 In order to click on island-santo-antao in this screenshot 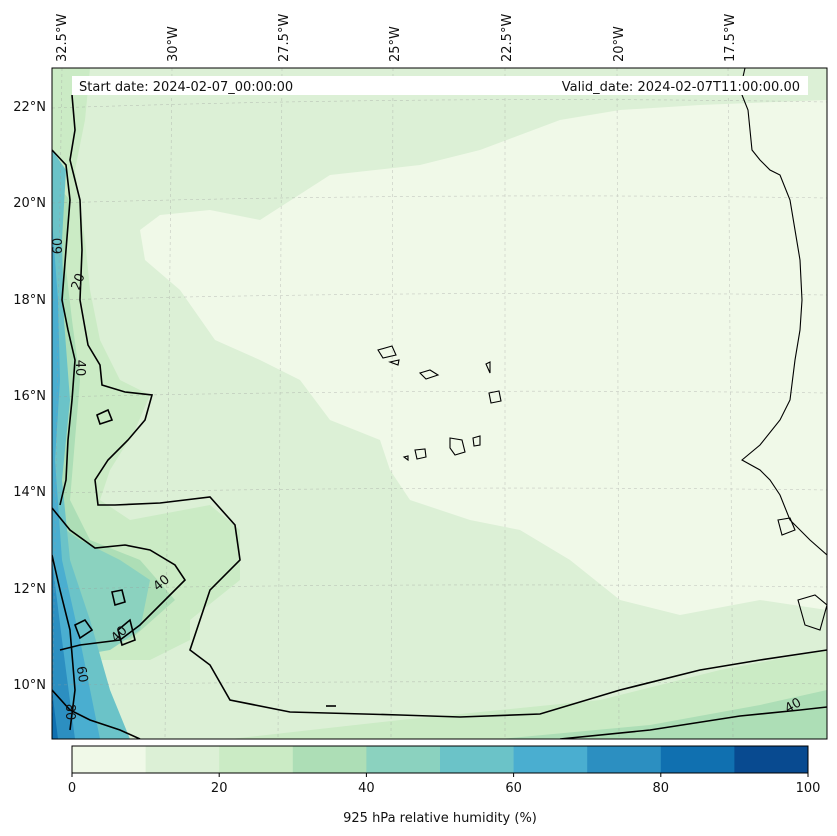, I will do `click(387, 352)`.